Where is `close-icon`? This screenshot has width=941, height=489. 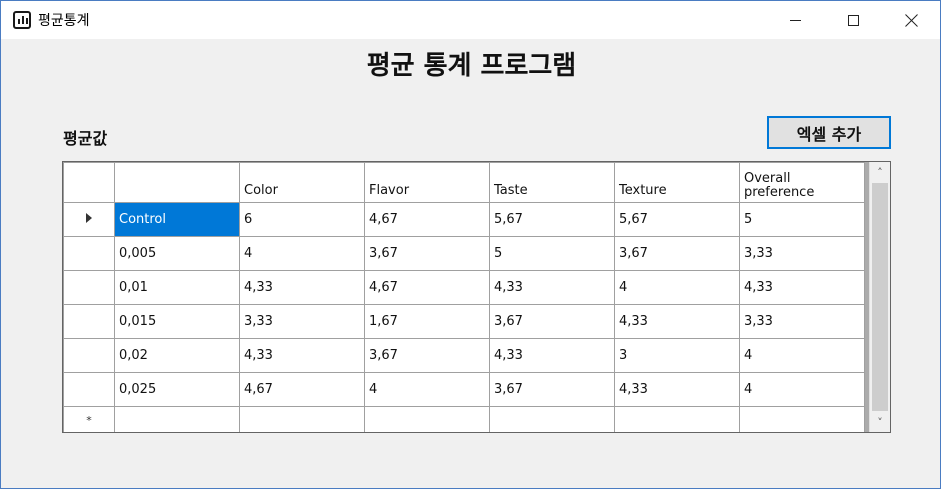 close-icon is located at coordinates (911, 20).